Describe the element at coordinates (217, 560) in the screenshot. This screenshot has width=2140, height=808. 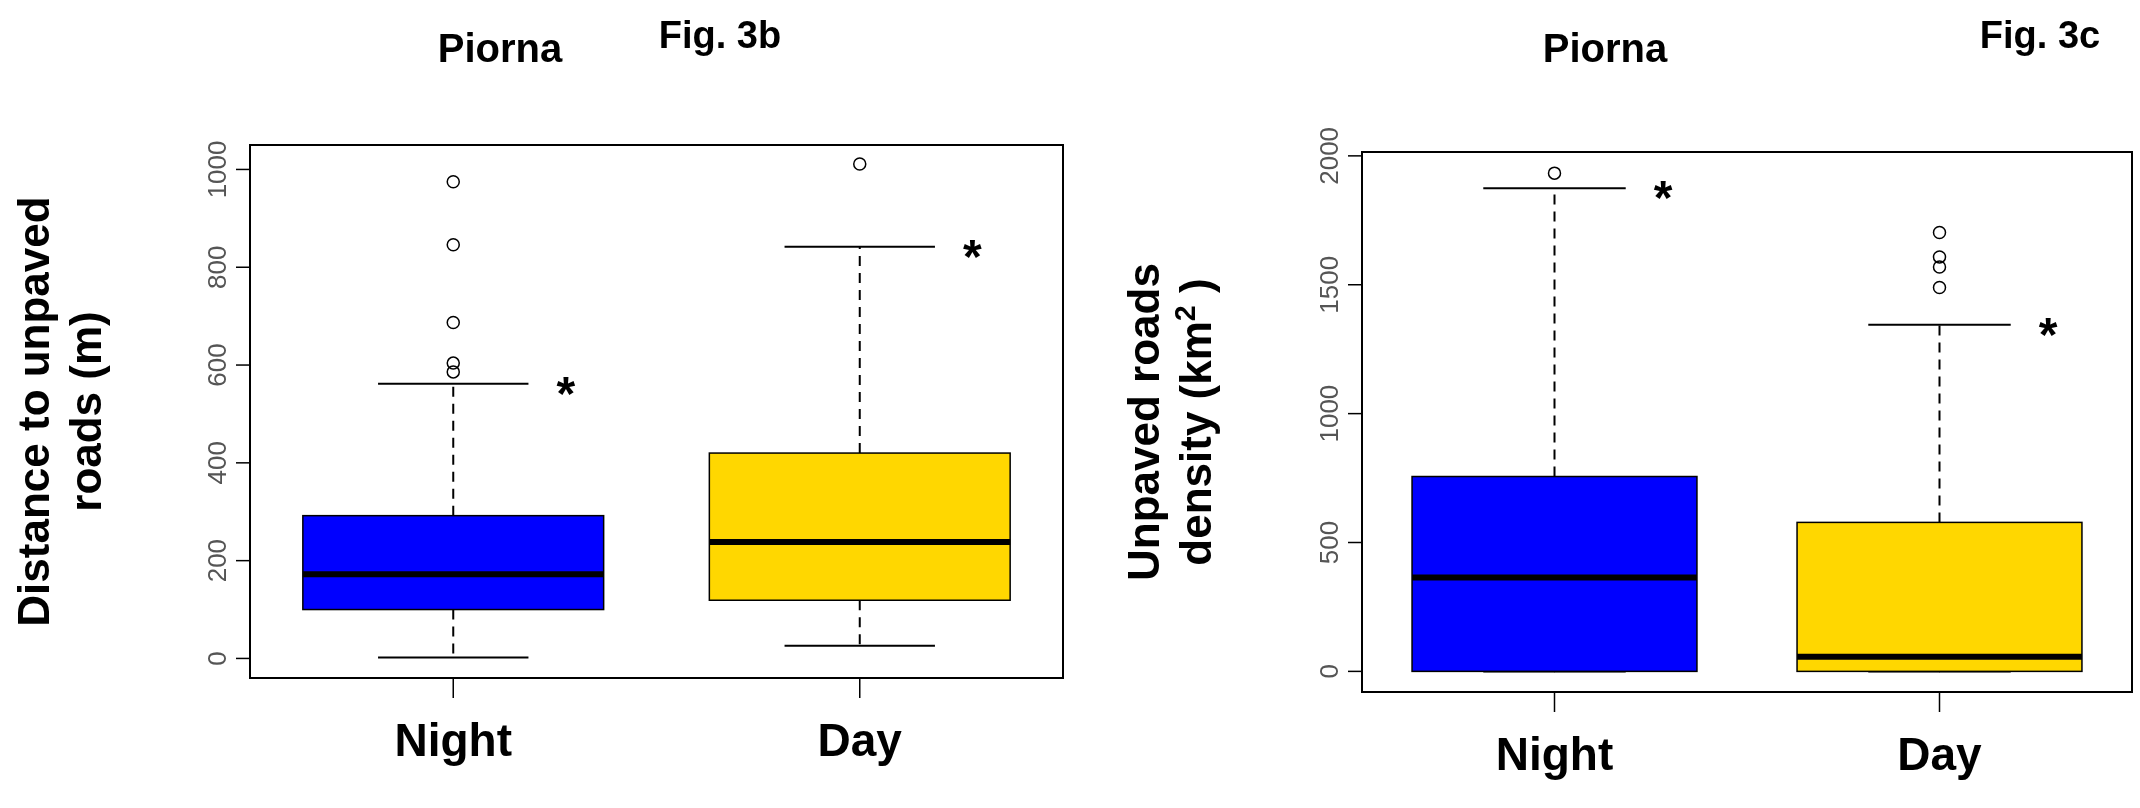
I see `y-tick-label: 200` at that location.